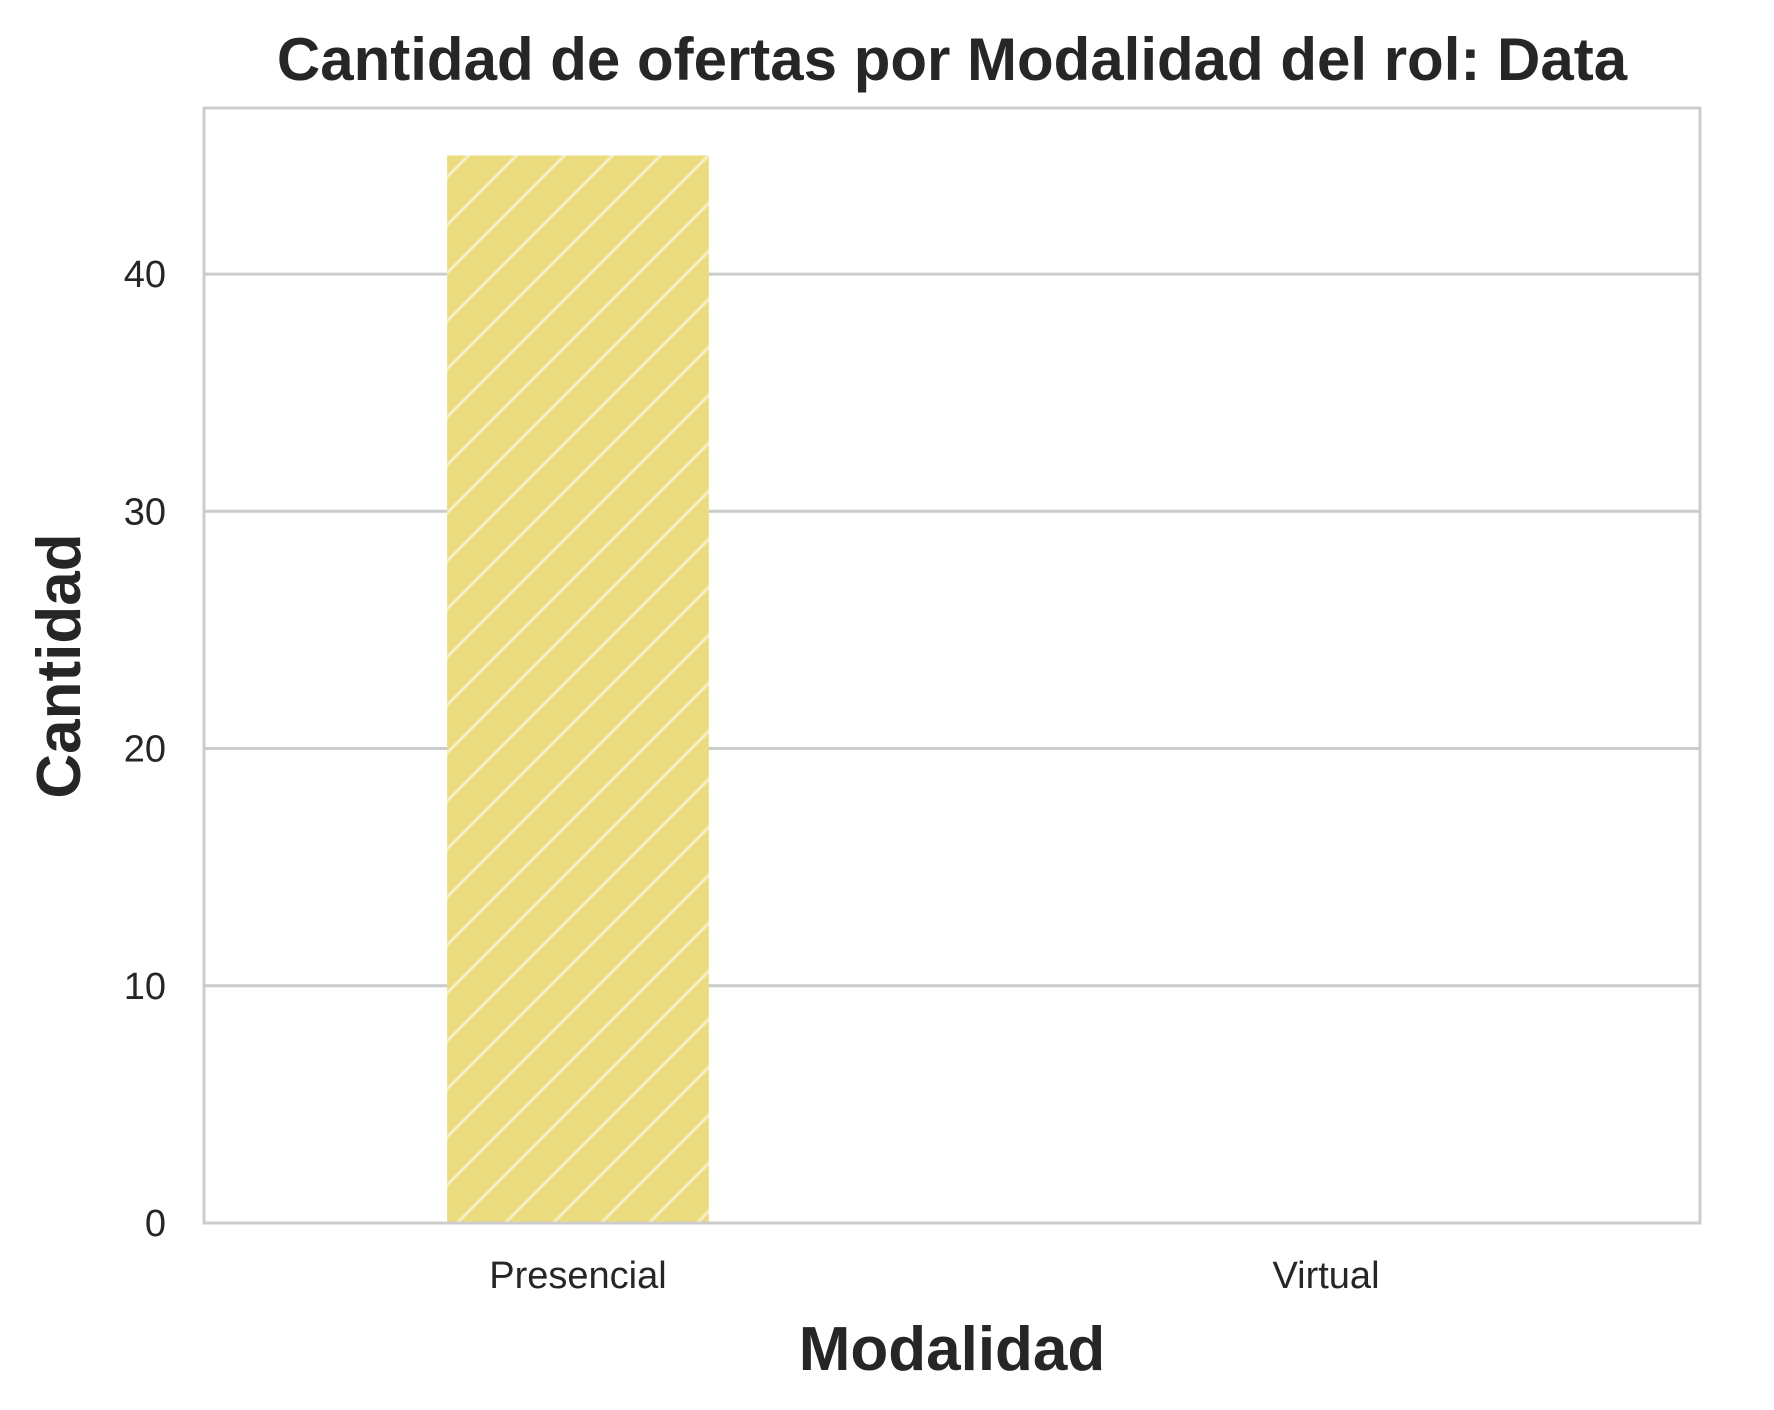 The image size is (1774, 1410). Describe the element at coordinates (145, 987) in the screenshot. I see `y-tick-label: 10` at that location.